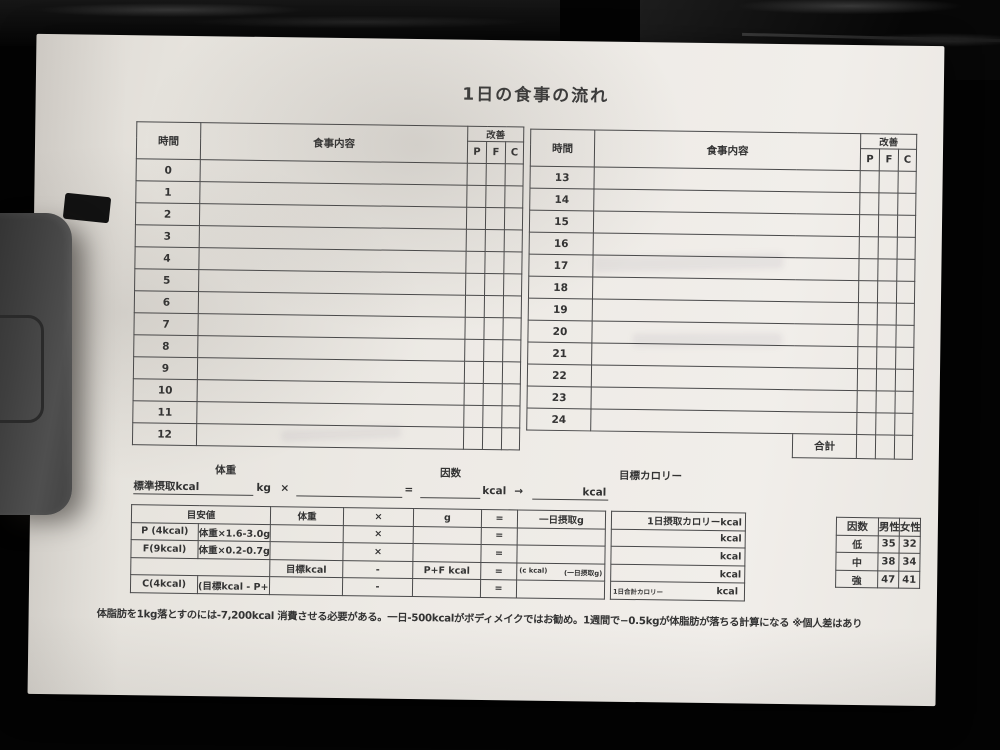 The width and height of the screenshot is (1000, 750). Describe the element at coordinates (167, 236) in the screenshot. I see `hour-cell: 3` at that location.